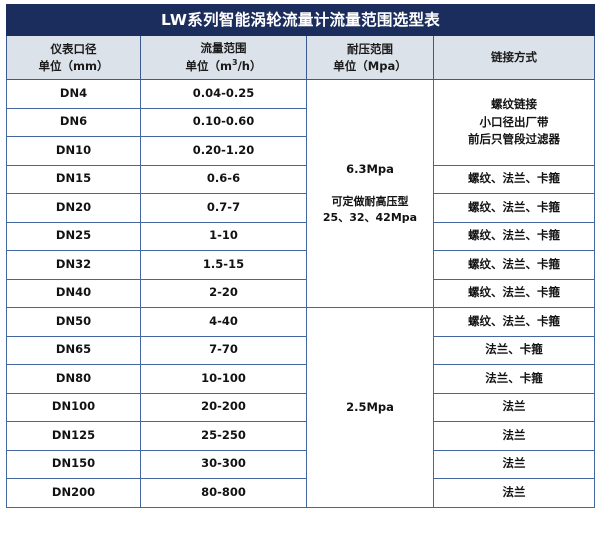 Image resolution: width=600 pixels, height=535 pixels. What do you see at coordinates (73, 179) in the screenshot?
I see `cell-diameter: DN15` at bounding box center [73, 179].